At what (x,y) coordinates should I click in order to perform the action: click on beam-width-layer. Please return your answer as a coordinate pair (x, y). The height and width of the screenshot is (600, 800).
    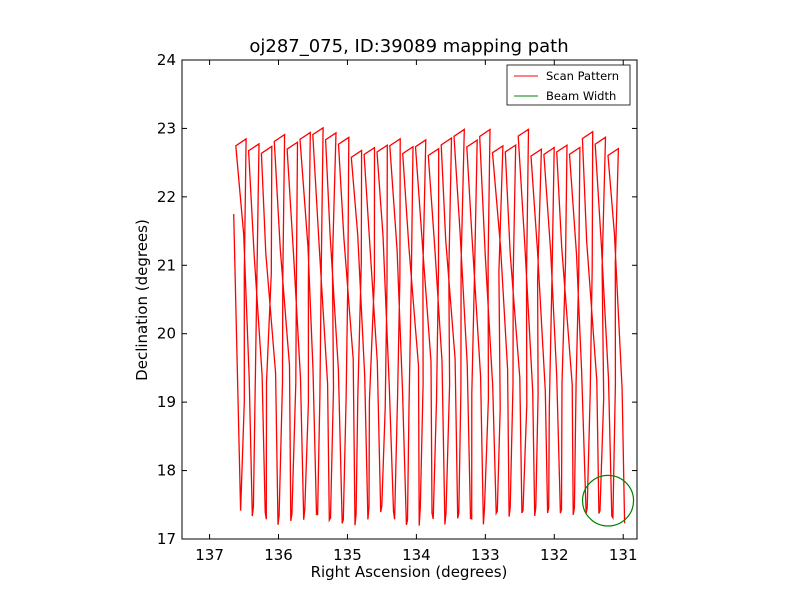
    Looking at the image, I should click on (608, 500).